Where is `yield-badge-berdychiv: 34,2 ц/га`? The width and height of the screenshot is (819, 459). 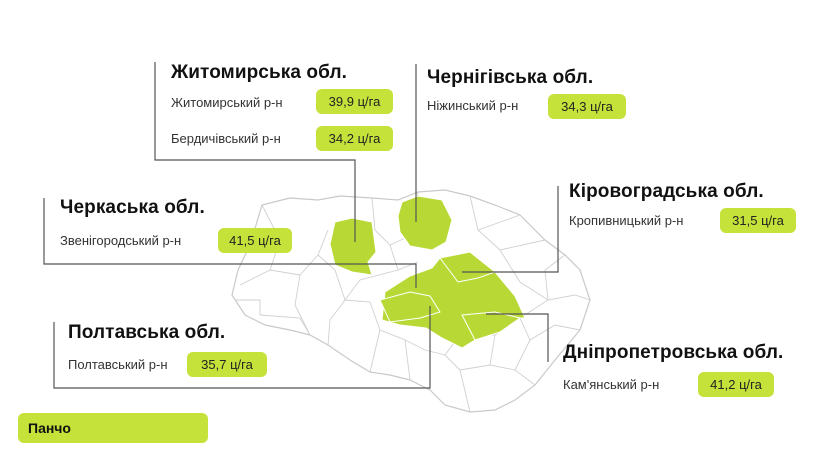 yield-badge-berdychiv: 34,2 ц/га is located at coordinates (354, 138).